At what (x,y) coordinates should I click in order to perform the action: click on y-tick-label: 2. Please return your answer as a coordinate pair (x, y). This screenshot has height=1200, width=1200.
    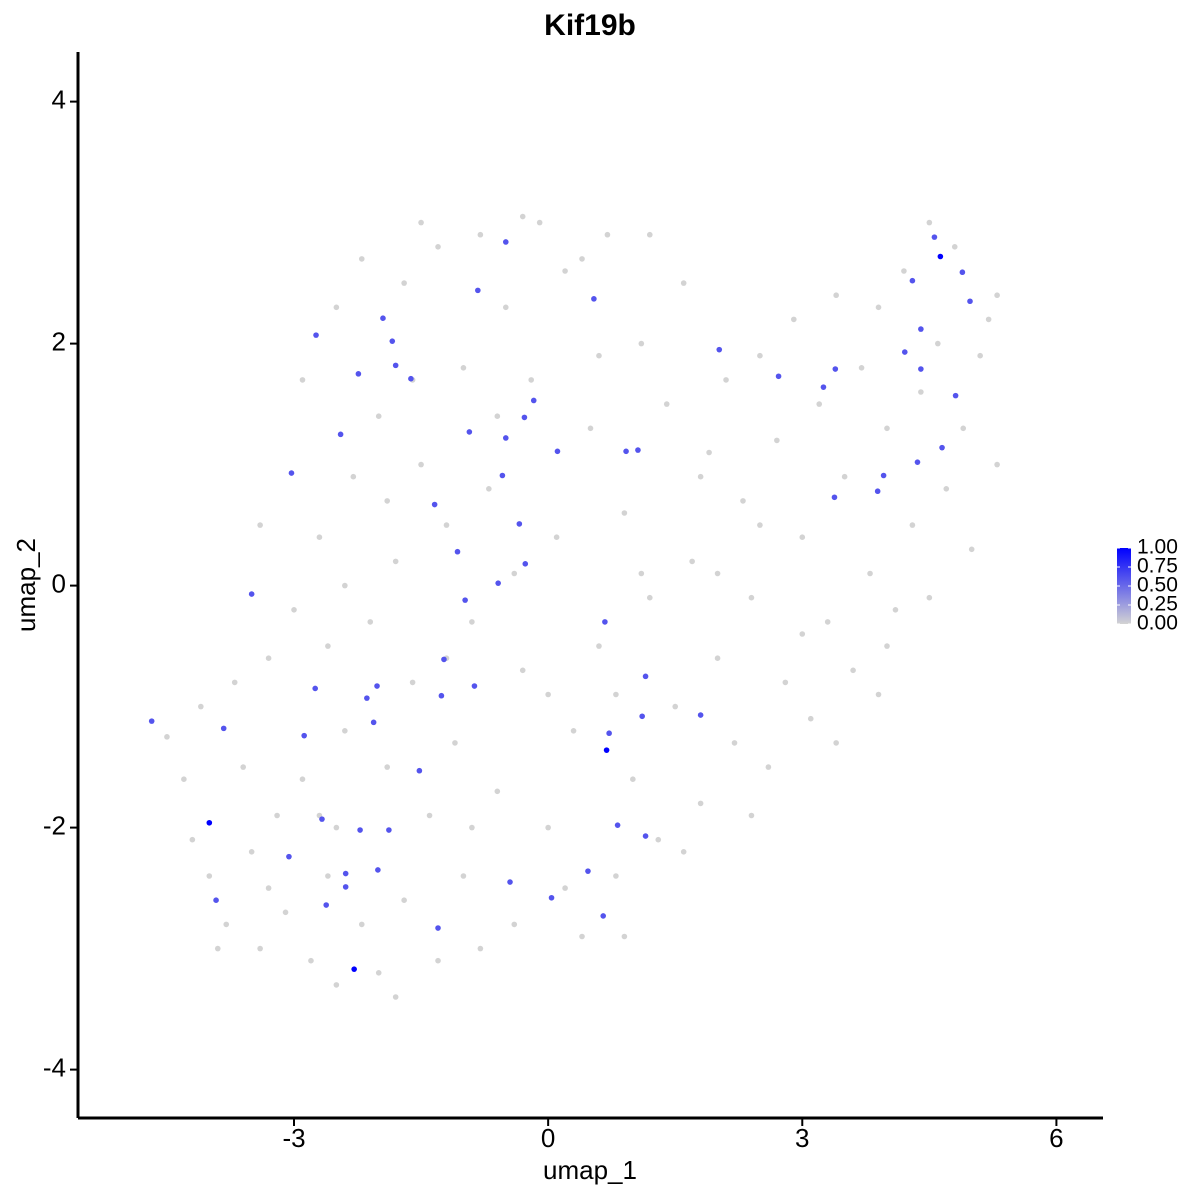
    Looking at the image, I should click on (59, 341).